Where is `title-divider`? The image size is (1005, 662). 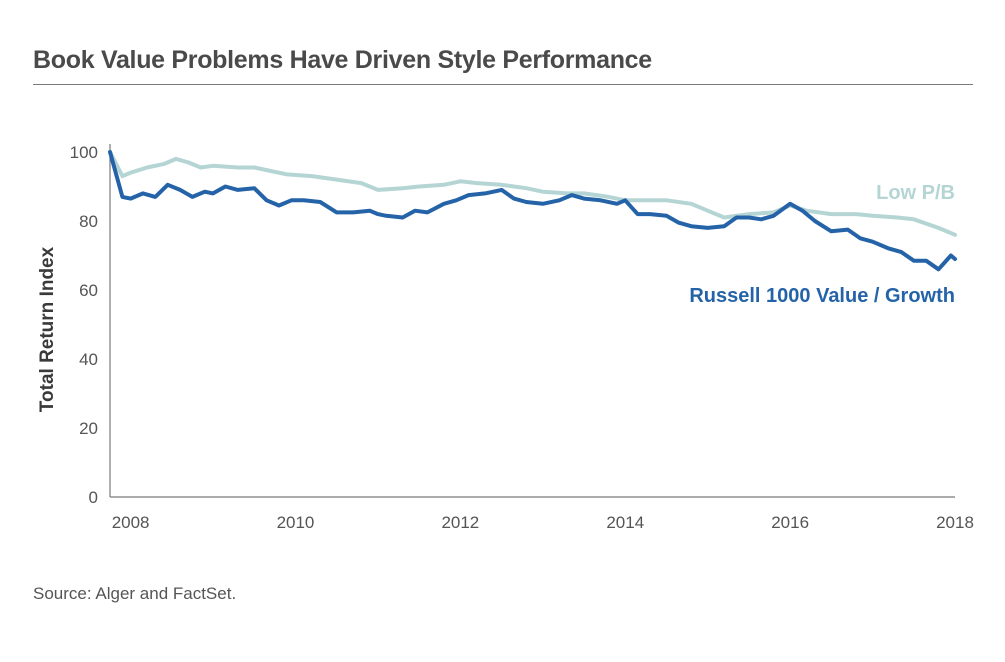 title-divider is located at coordinates (503, 84).